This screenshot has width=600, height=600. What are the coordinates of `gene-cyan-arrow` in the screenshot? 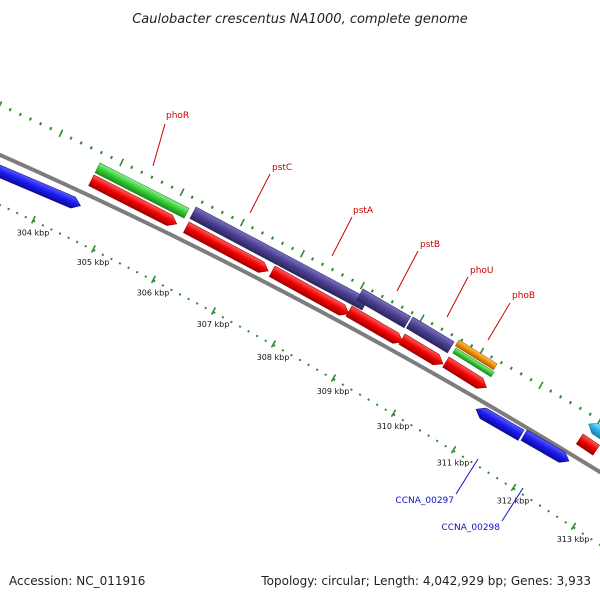 It's located at (592, 430).